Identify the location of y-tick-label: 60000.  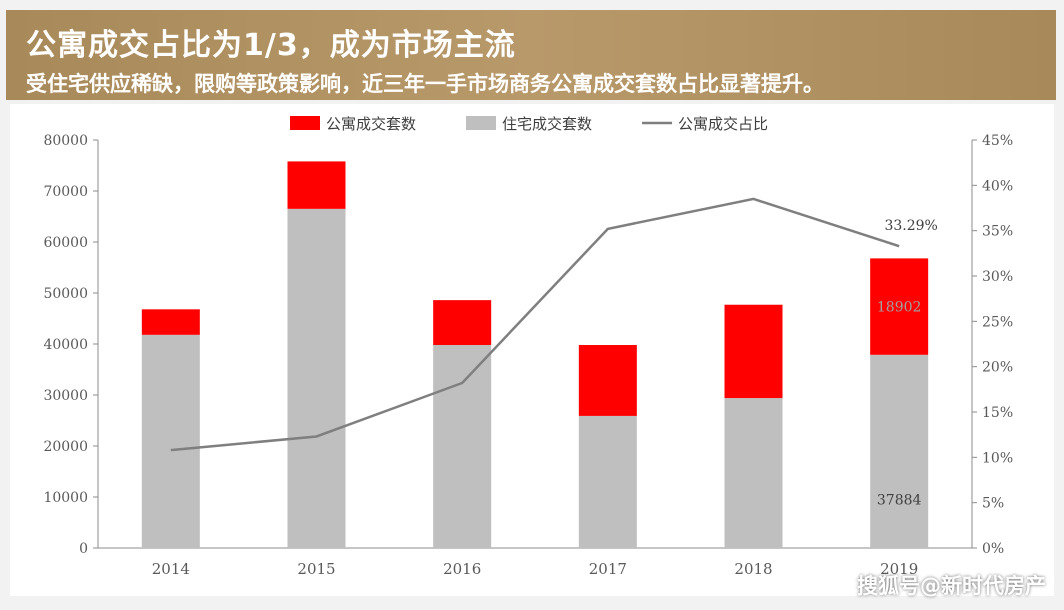
(65, 243).